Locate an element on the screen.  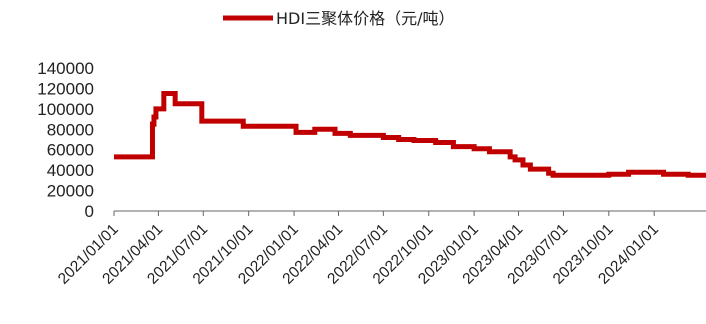
legend: HDI三聚体价格（元/吨） is located at coordinates (338, 18).